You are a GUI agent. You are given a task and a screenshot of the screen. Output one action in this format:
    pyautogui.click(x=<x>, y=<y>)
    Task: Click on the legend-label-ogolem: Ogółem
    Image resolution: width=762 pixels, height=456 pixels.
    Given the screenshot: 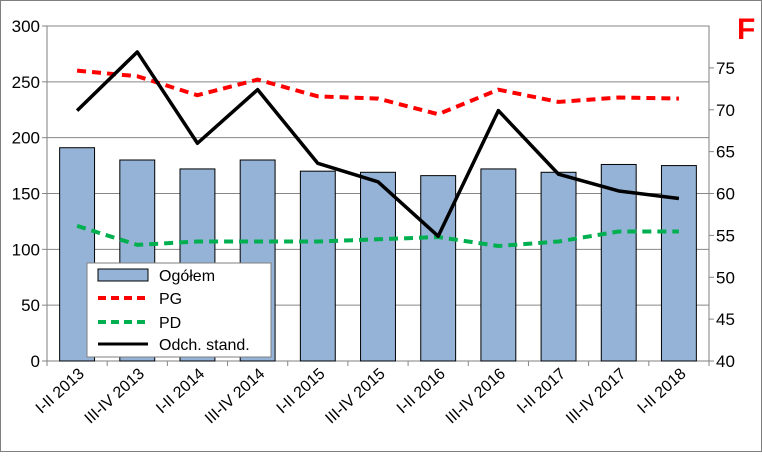 What is the action you would take?
    pyautogui.click(x=187, y=276)
    